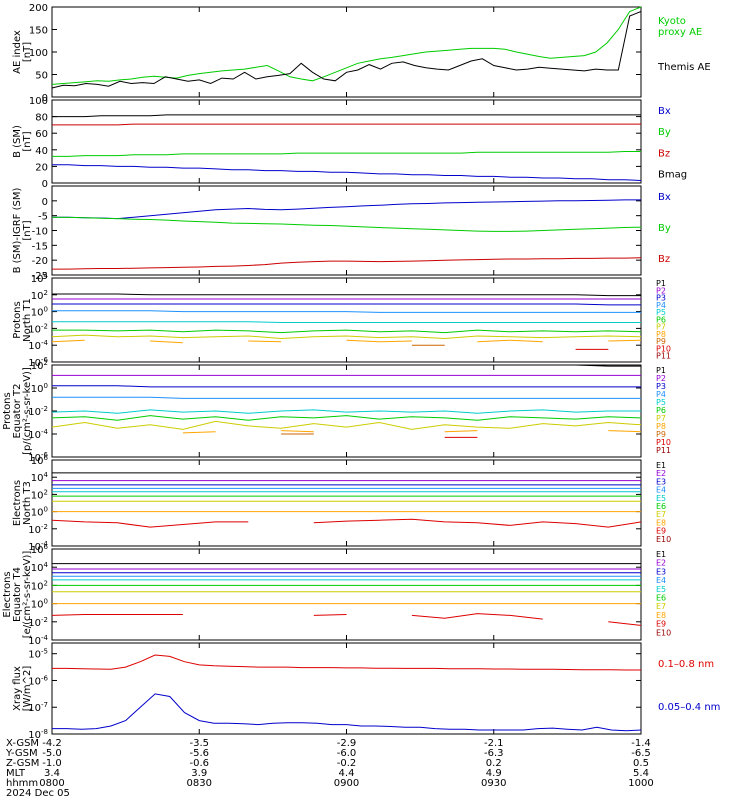 This screenshot has width=750, height=800. I want to click on xaxis-row-value: 0.5, so click(641, 763).